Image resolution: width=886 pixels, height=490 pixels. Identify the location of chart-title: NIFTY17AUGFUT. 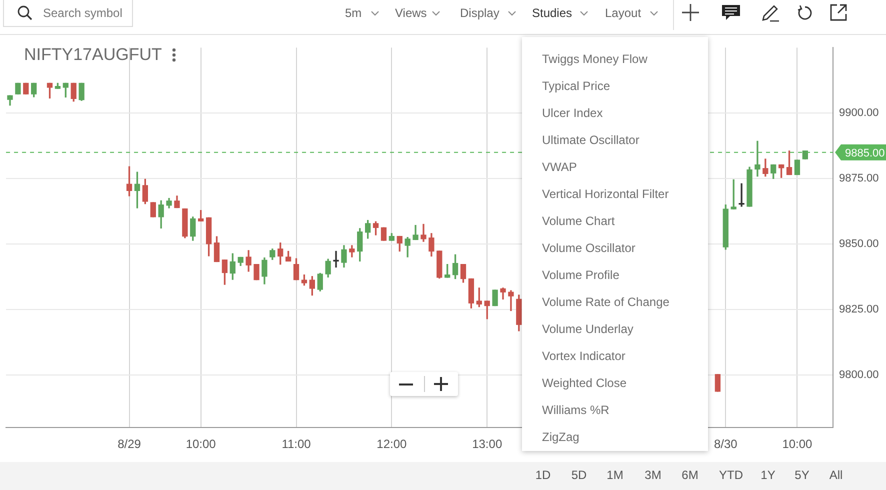
(93, 55).